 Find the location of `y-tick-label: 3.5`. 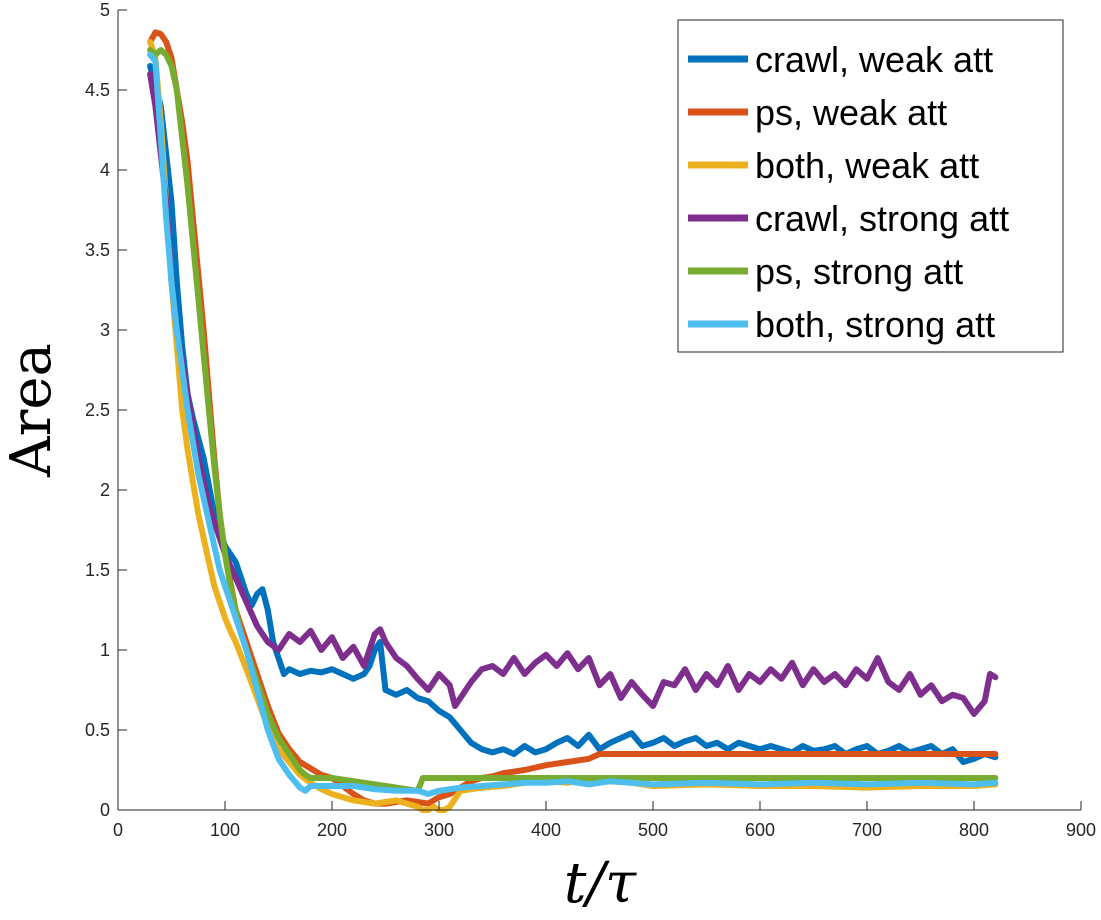

y-tick-label: 3.5 is located at coordinates (97, 250).